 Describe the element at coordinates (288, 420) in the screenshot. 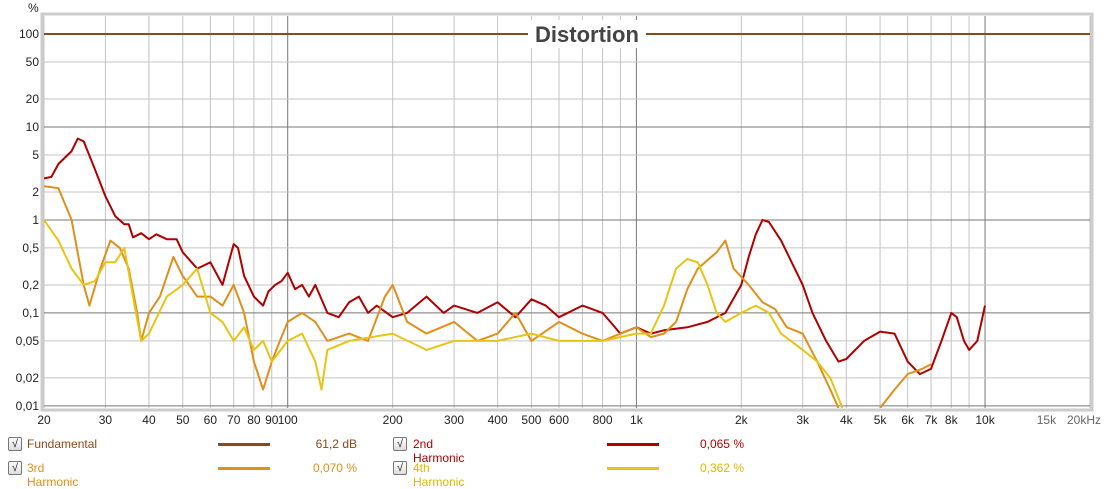

I see `x-tick-label: 100` at that location.